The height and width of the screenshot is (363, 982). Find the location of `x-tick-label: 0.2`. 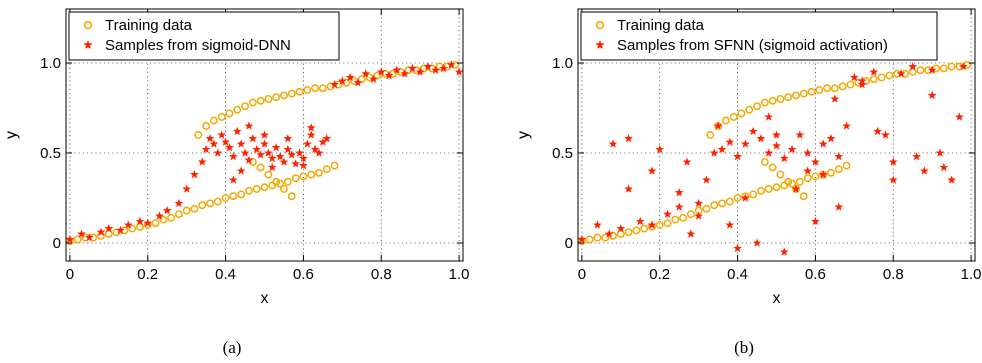

x-tick-label: 0.2 is located at coordinates (147, 274).